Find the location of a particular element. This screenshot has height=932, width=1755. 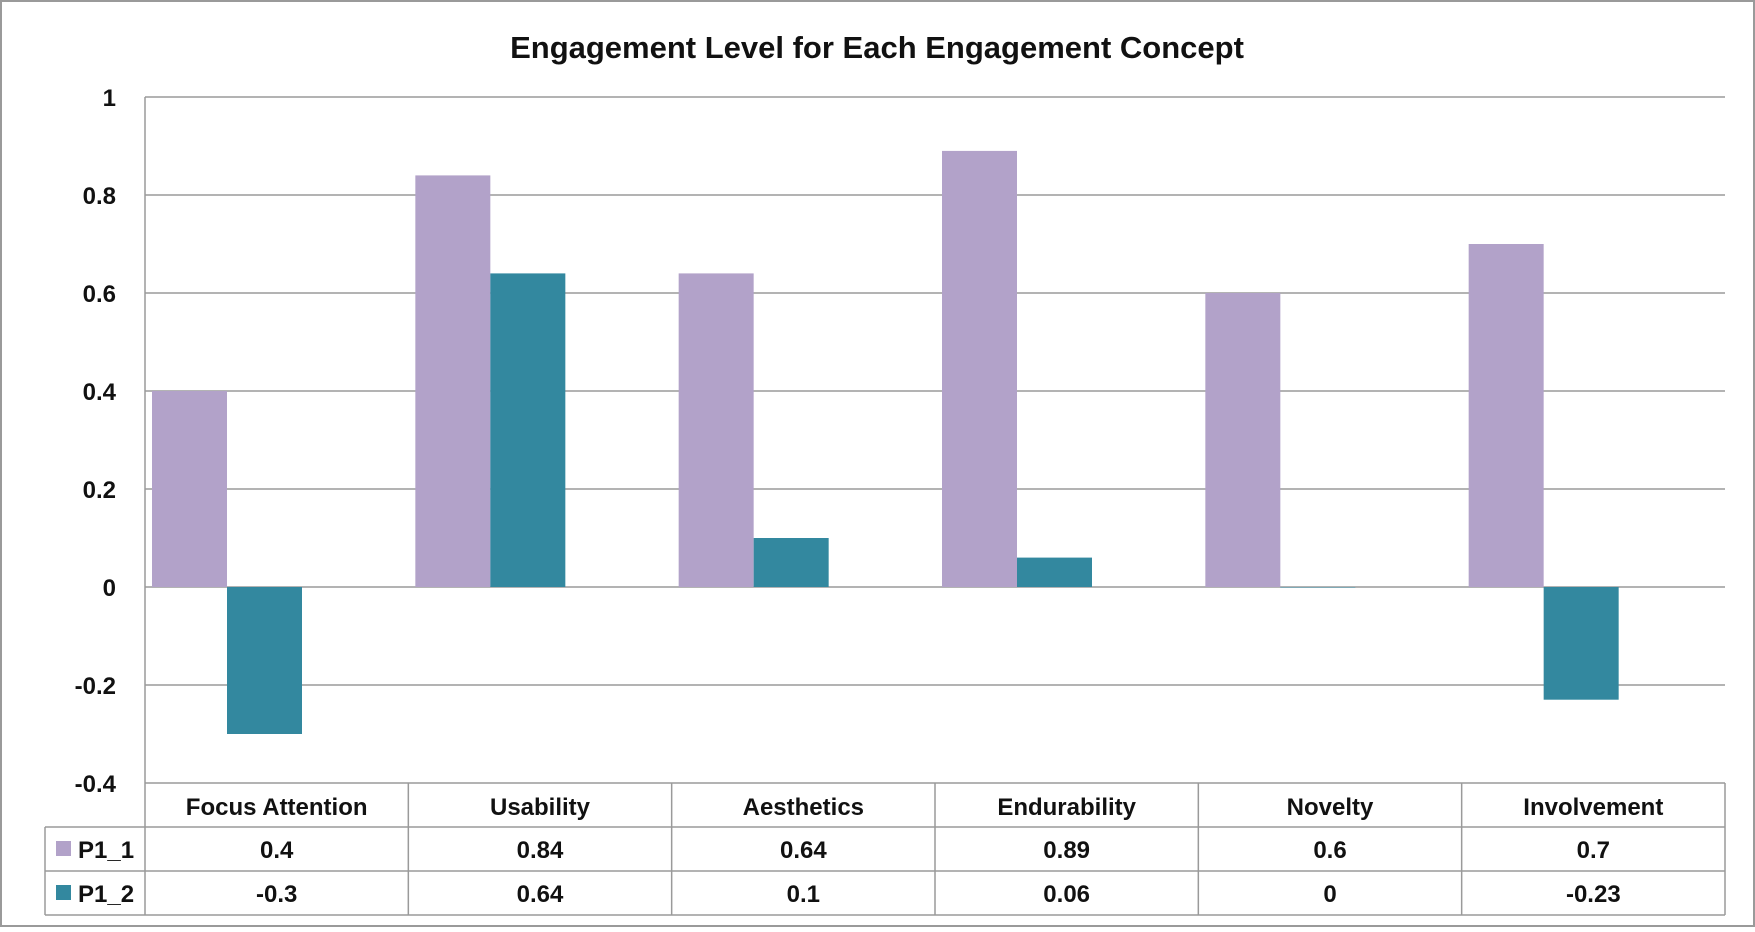

table-value: 0.7 is located at coordinates (1593, 850).